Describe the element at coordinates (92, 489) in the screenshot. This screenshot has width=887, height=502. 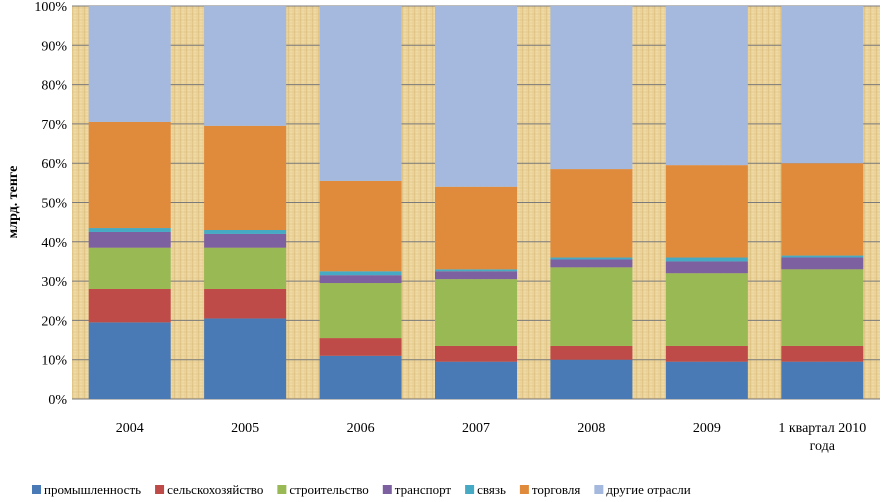
I see `legend-label: промышленность` at that location.